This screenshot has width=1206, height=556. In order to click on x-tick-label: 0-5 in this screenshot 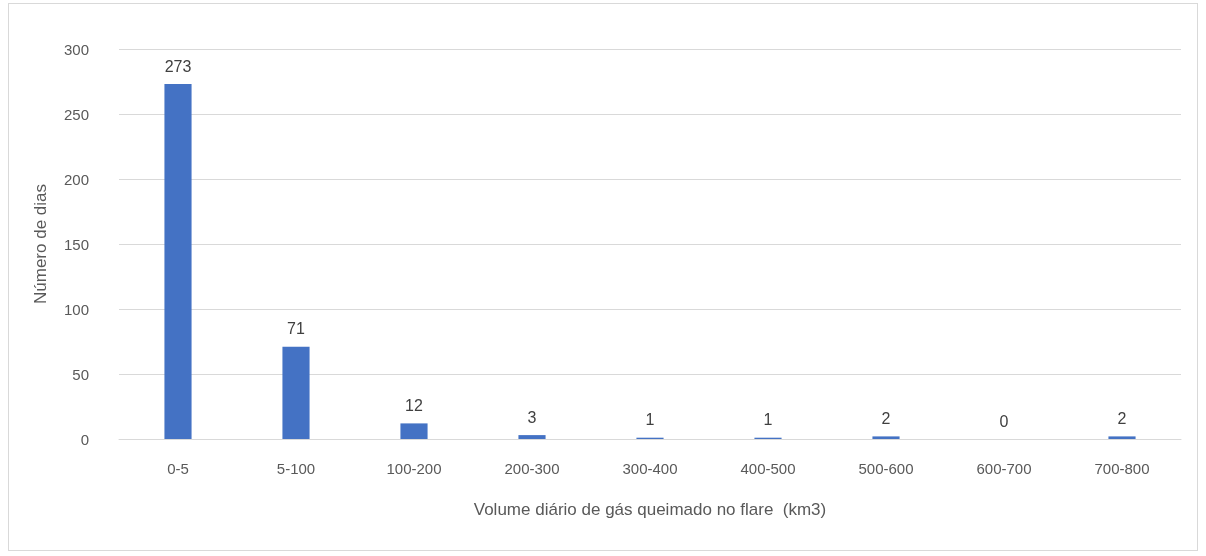, I will do `click(178, 468)`.